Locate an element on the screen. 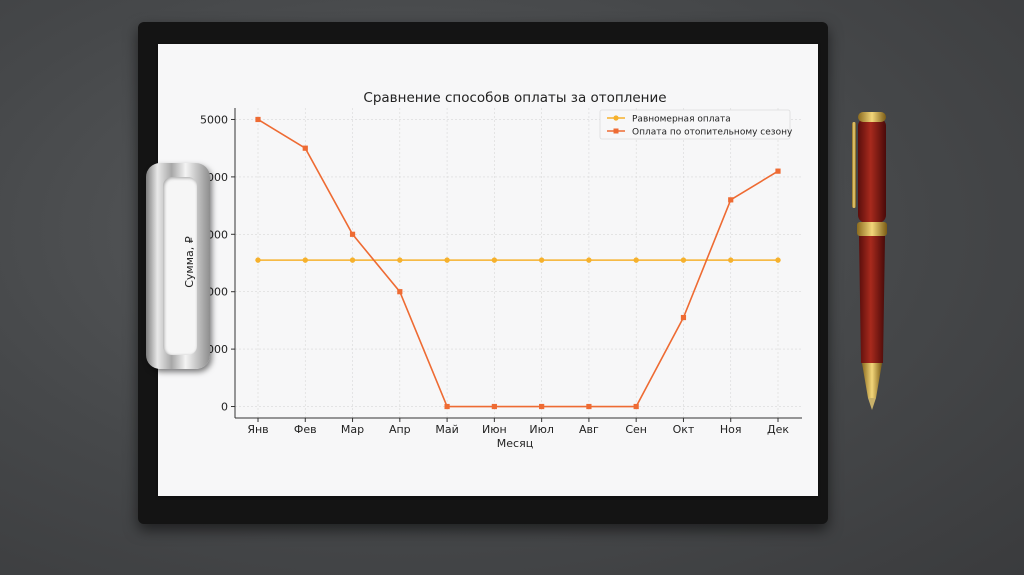 The height and width of the screenshot is (575, 1024). x-axis-label: Месяц is located at coordinates (515, 443).